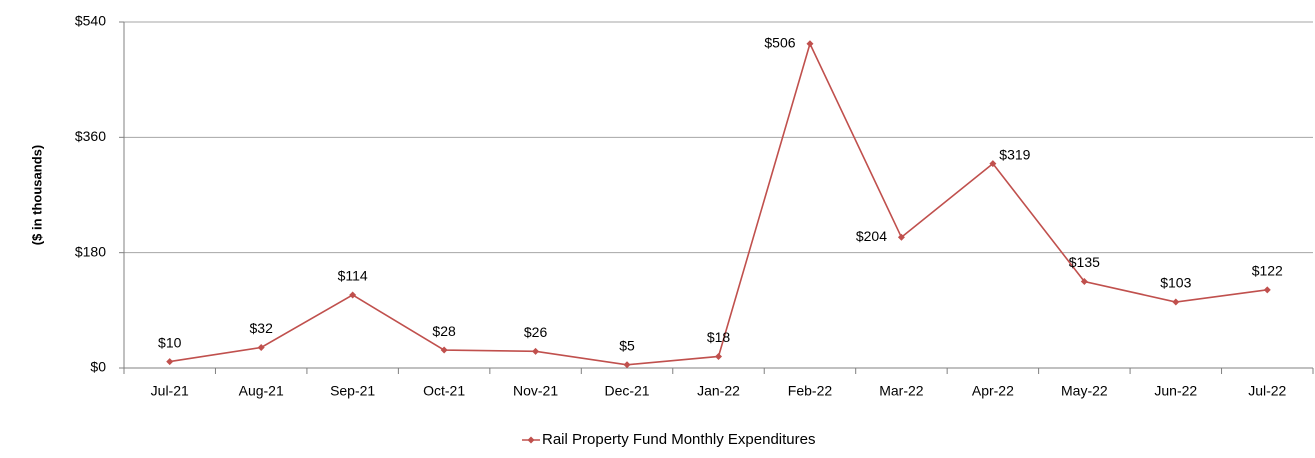  I want to click on data-label: $5, so click(627, 345).